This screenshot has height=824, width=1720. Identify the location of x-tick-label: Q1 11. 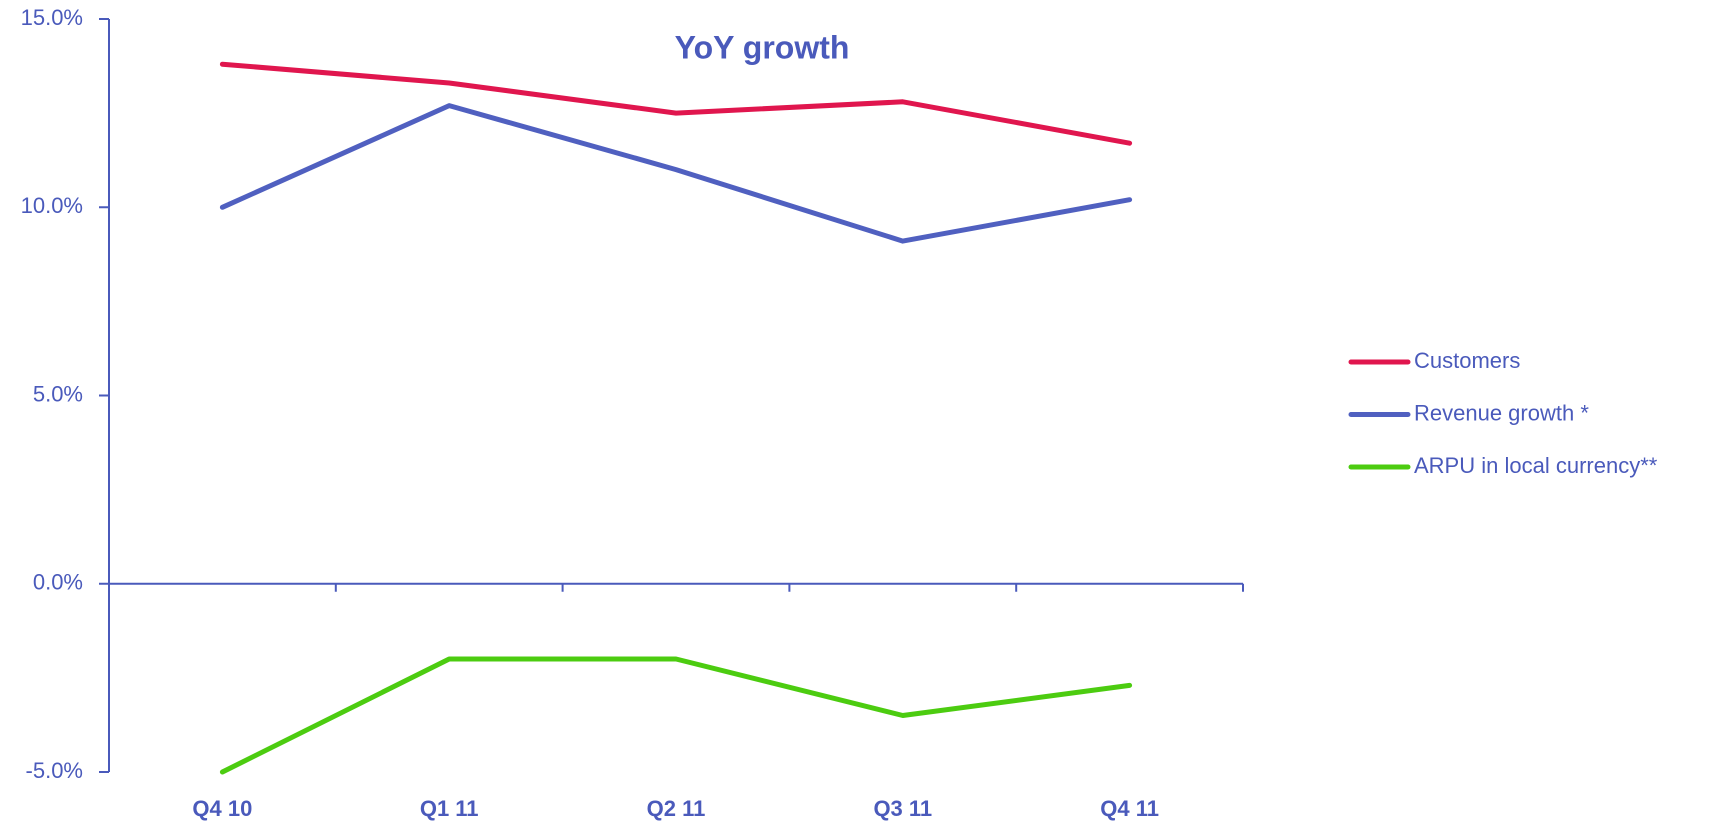
(449, 808).